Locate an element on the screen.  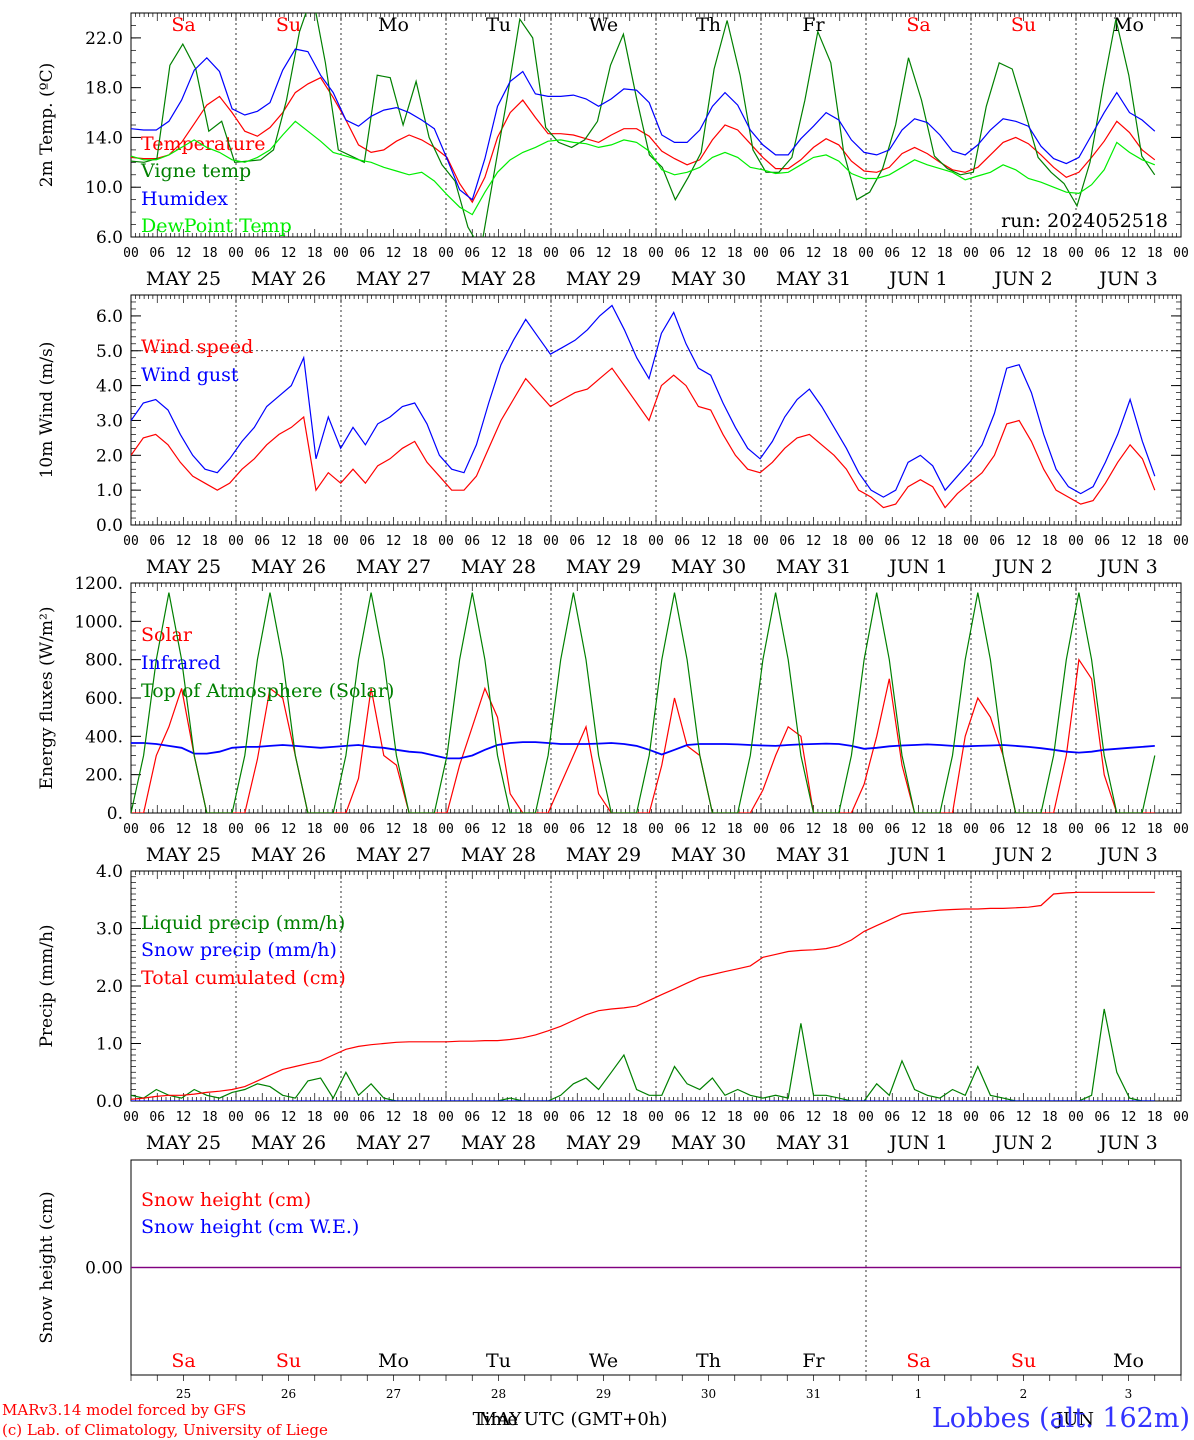
date-label: JUN 2 is located at coordinates (1022, 855).